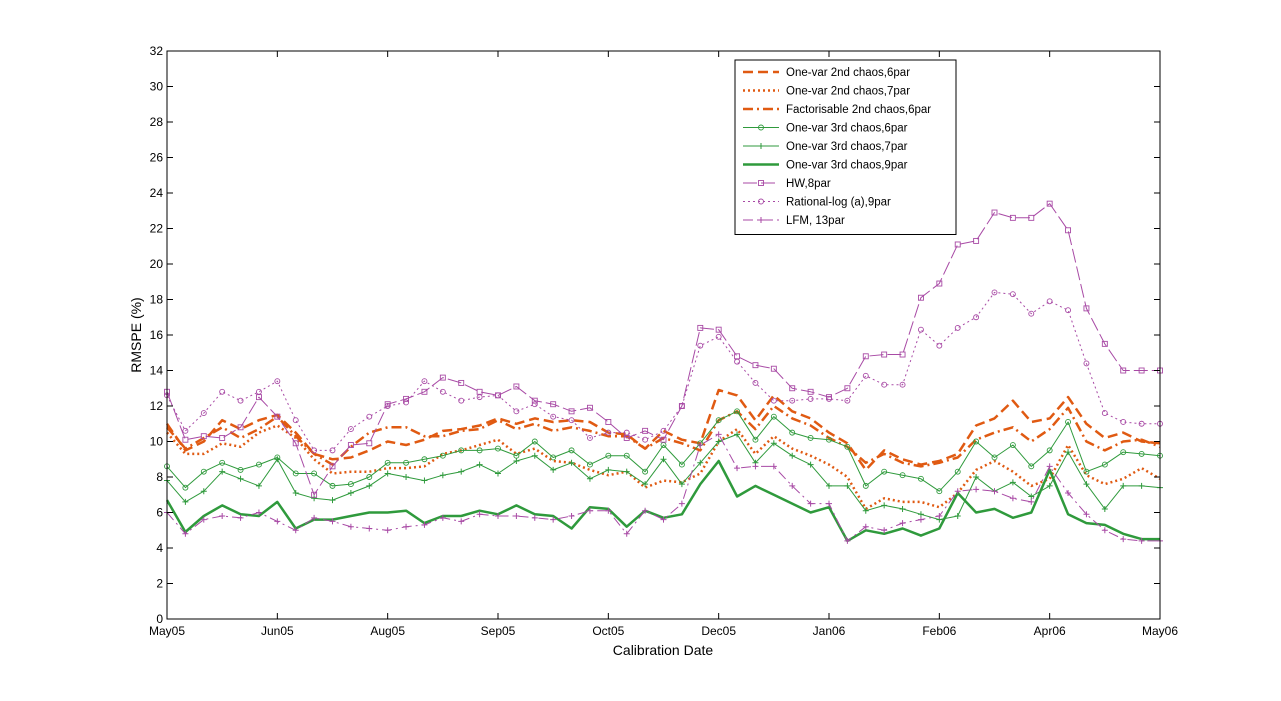 Image resolution: width=1281 pixels, height=701 pixels. What do you see at coordinates (608, 631) in the screenshot?
I see `x-tick-label-oct05: Oct05` at bounding box center [608, 631].